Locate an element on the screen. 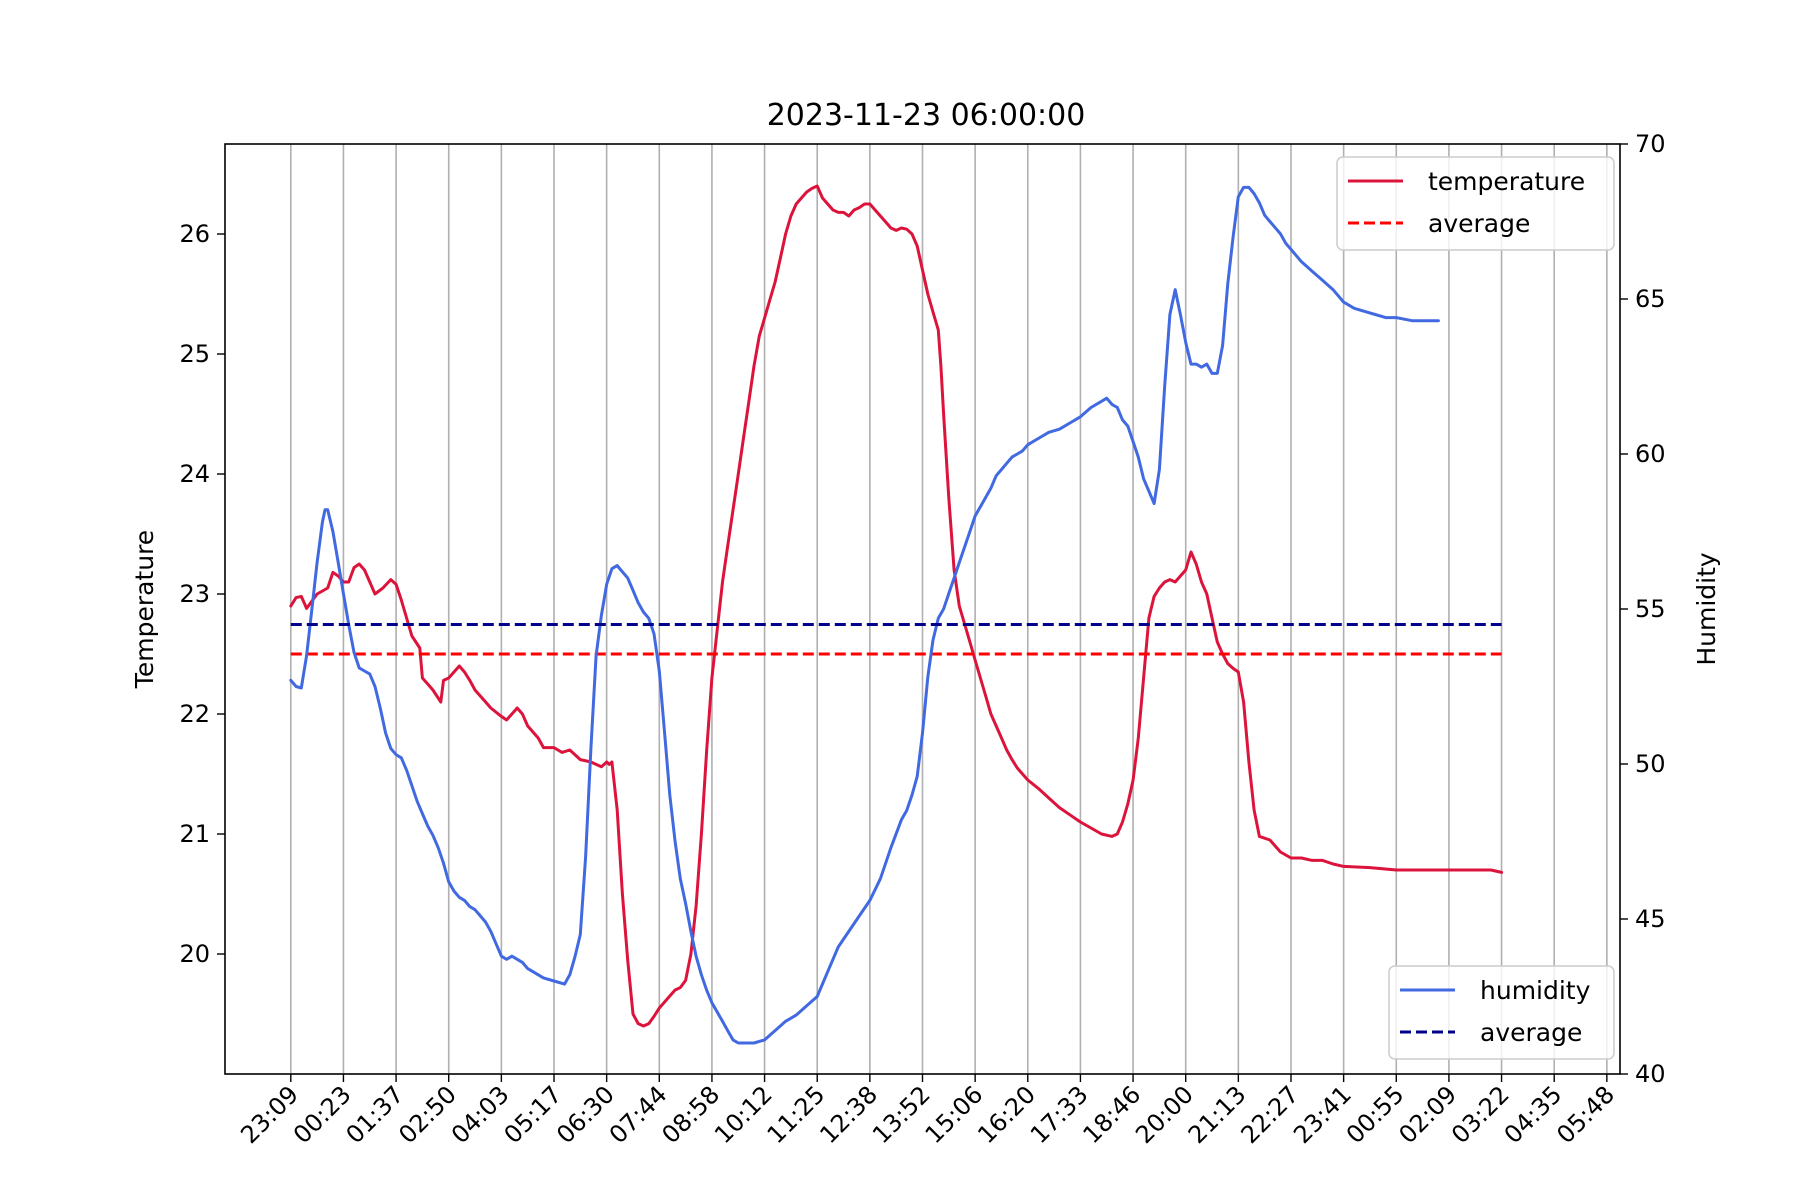  y-left-tick-label: 25 is located at coordinates (194, 354).